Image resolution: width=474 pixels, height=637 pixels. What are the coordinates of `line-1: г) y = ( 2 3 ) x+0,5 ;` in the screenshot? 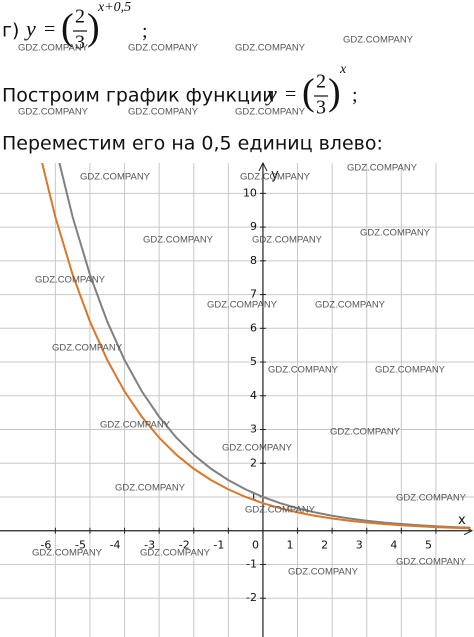 It's located at (75, 26).